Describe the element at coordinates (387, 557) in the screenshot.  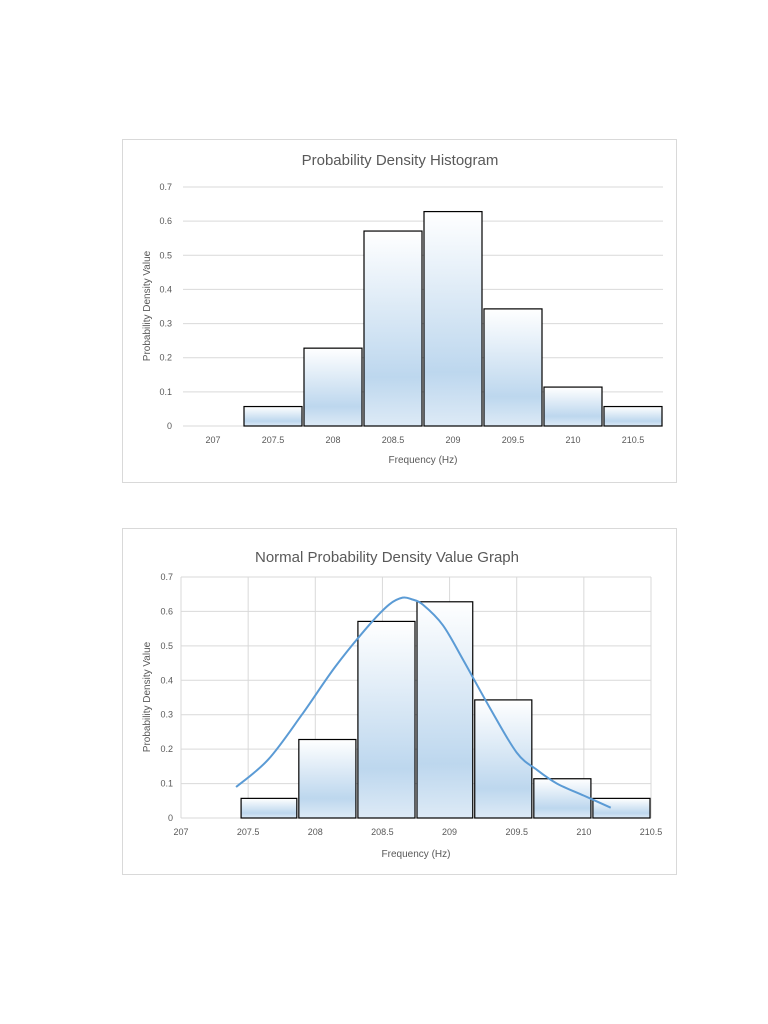
I see `chart-title: Normal Probability Density Value Graph` at that location.